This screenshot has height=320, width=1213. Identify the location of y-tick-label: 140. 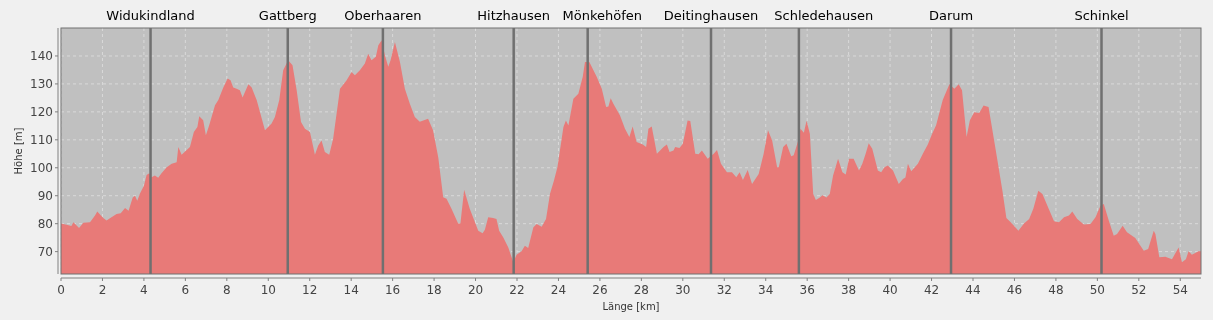
(41, 56).